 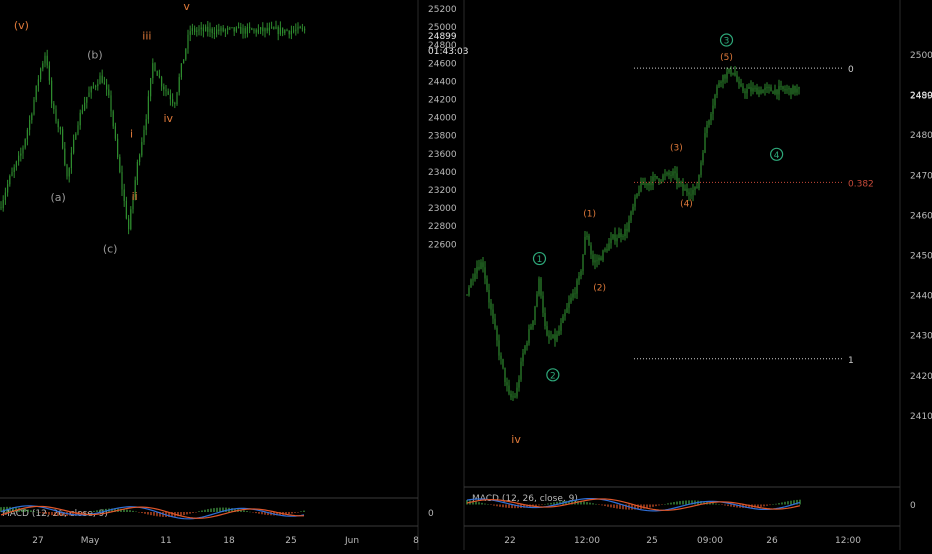 What do you see at coordinates (921, 56) in the screenshot?
I see `y-tick-label: 25000` at bounding box center [921, 56].